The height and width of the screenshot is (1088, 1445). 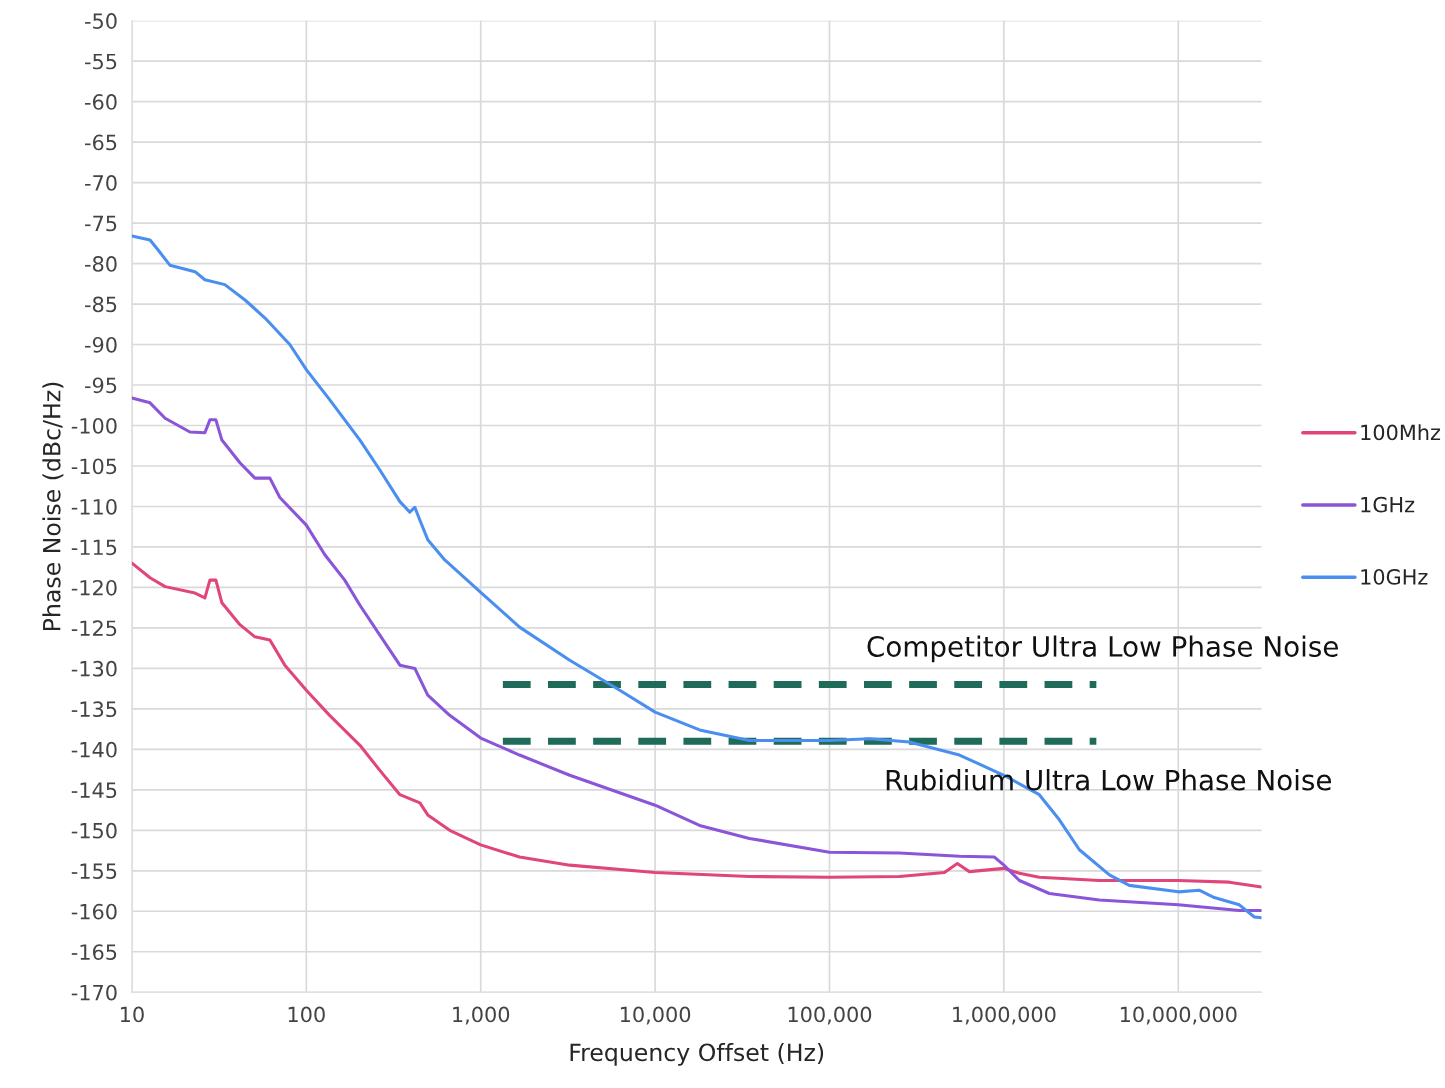 What do you see at coordinates (101, 142) in the screenshot?
I see `y-tick-label: -65` at bounding box center [101, 142].